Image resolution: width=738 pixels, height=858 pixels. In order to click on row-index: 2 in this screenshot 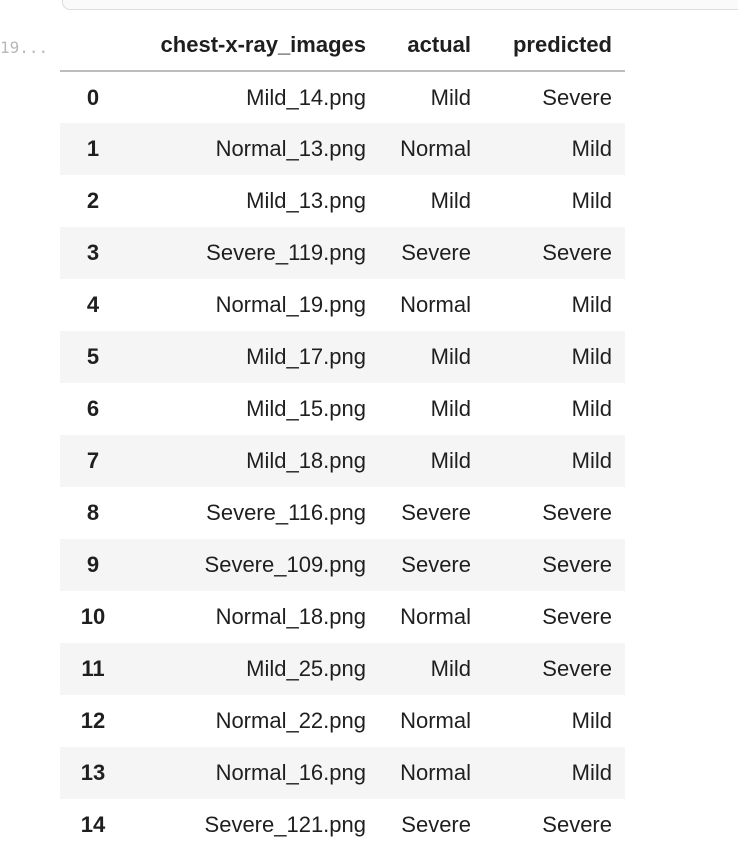, I will do `click(93, 200)`.